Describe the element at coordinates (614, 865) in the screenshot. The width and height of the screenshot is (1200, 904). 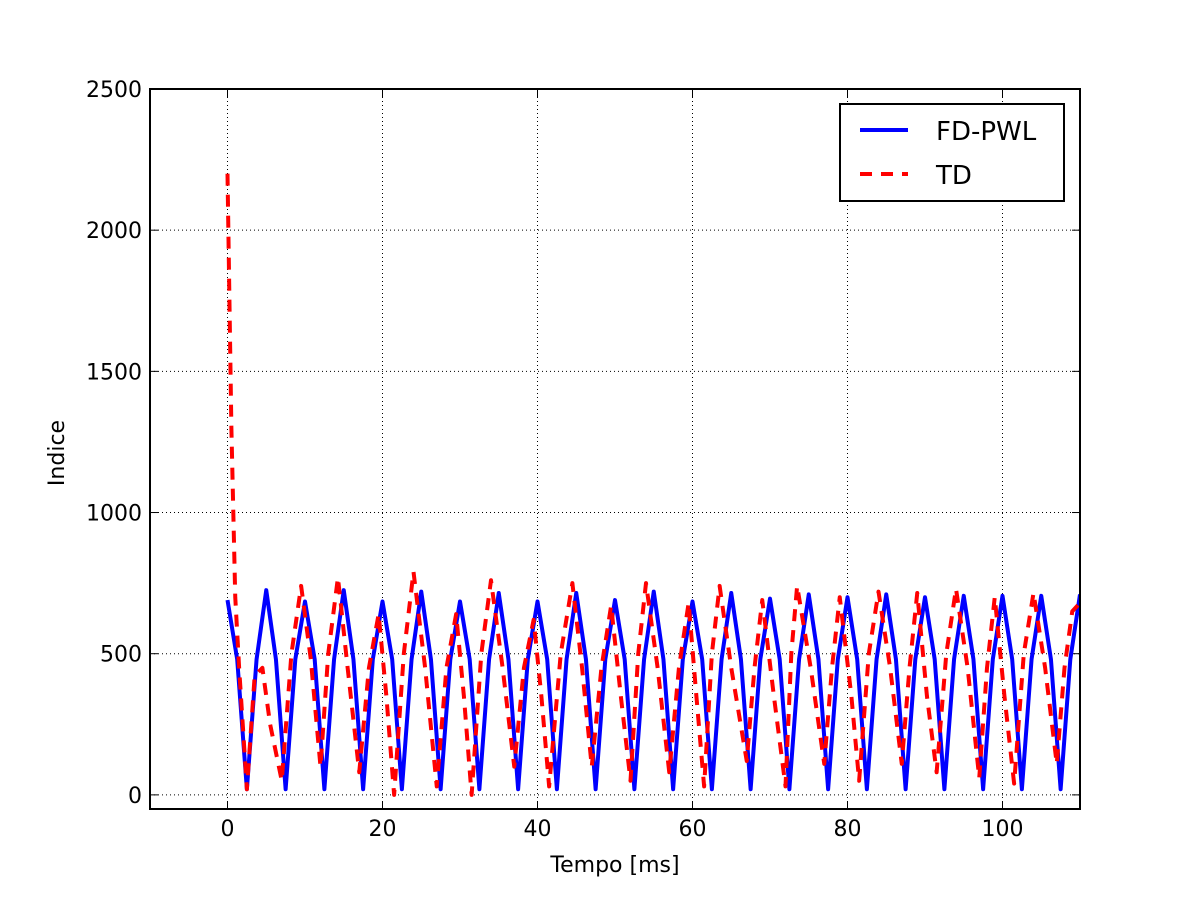
I see `x-axis-label: Tempo [ms]` at that location.